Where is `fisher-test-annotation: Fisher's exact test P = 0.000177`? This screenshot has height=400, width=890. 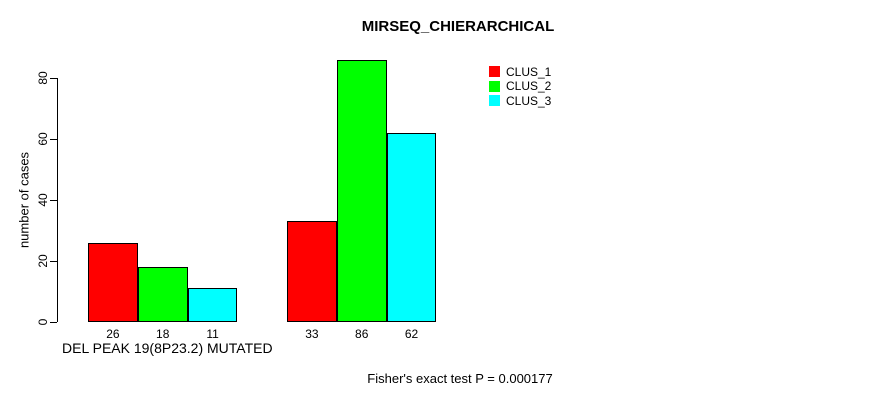
fisher-test-annotation: Fisher's exact test P = 0.000177 is located at coordinates (460, 378).